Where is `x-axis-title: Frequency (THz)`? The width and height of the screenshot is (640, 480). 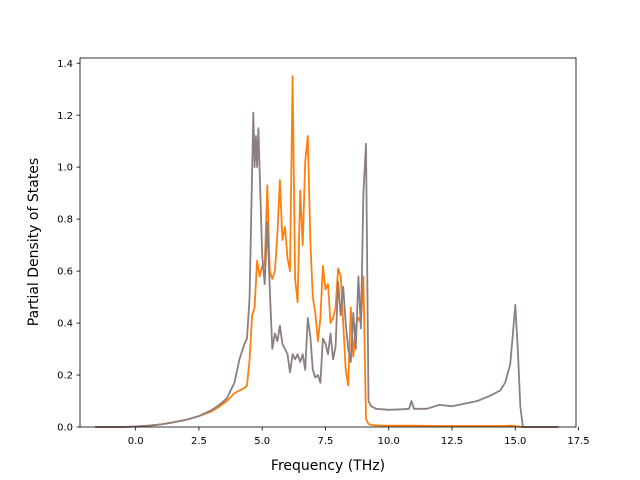 x-axis-title: Frequency (THz) is located at coordinates (328, 466).